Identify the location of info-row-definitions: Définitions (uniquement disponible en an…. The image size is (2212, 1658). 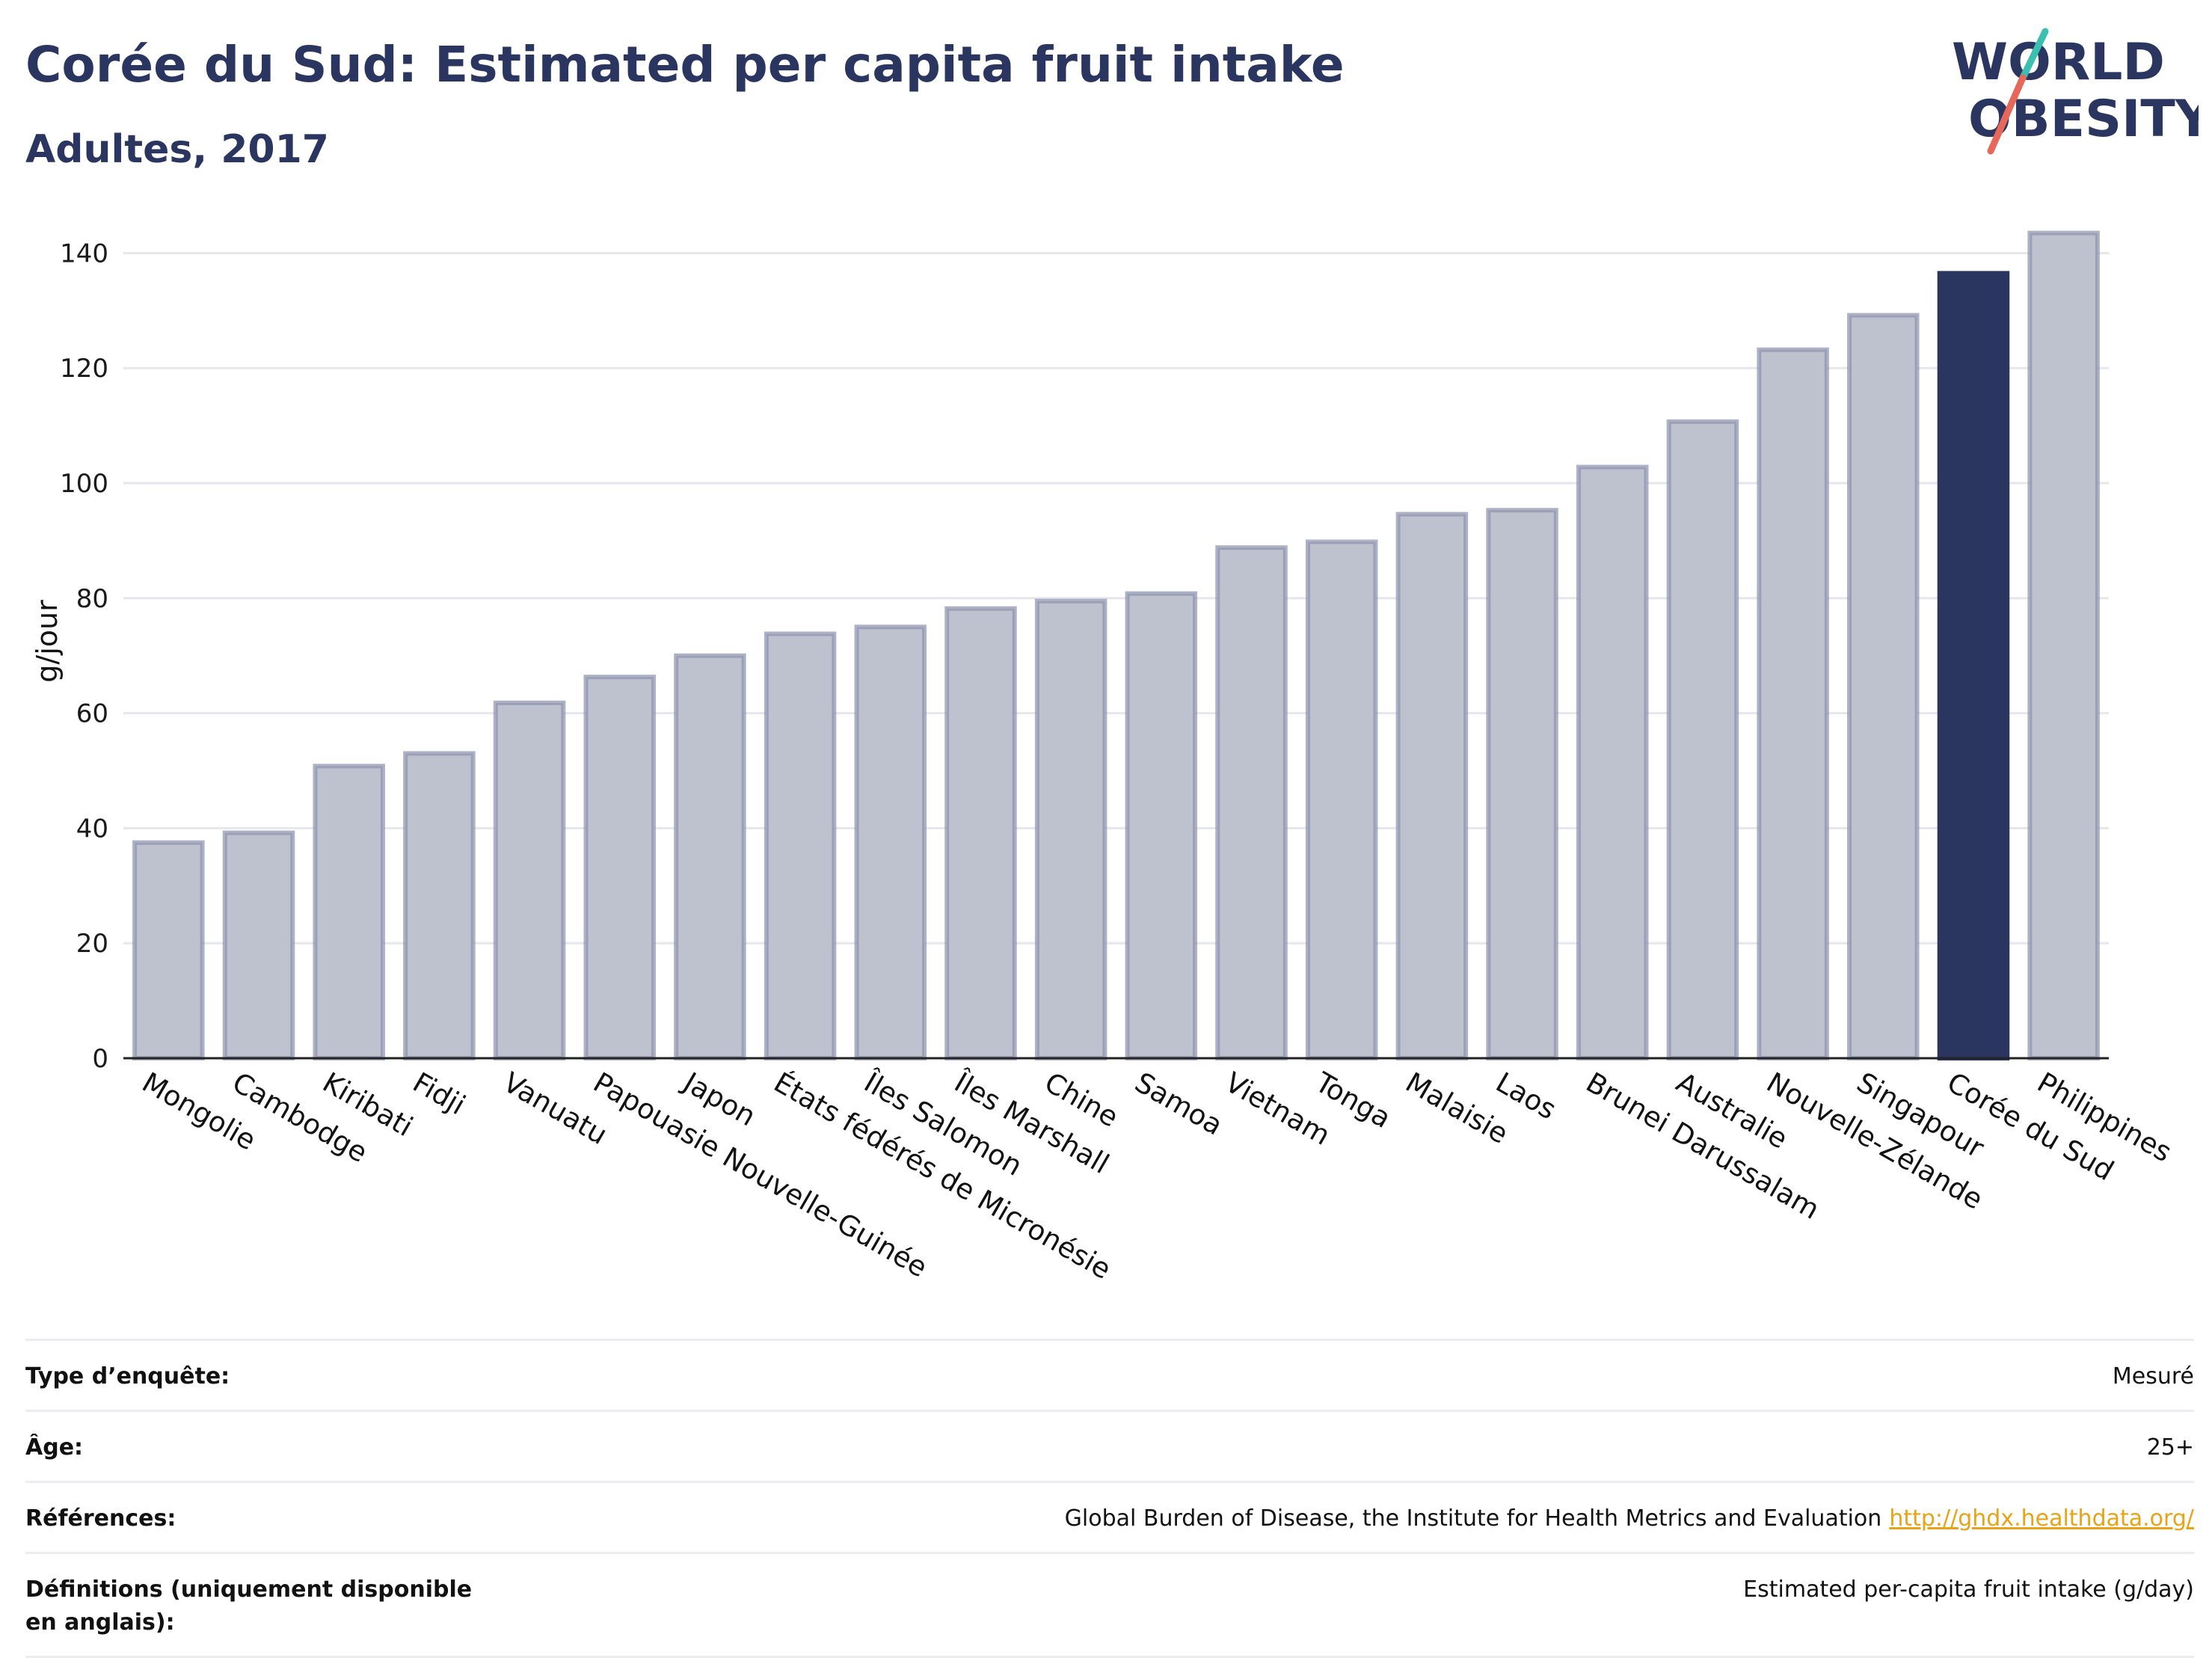
(1109, 1605).